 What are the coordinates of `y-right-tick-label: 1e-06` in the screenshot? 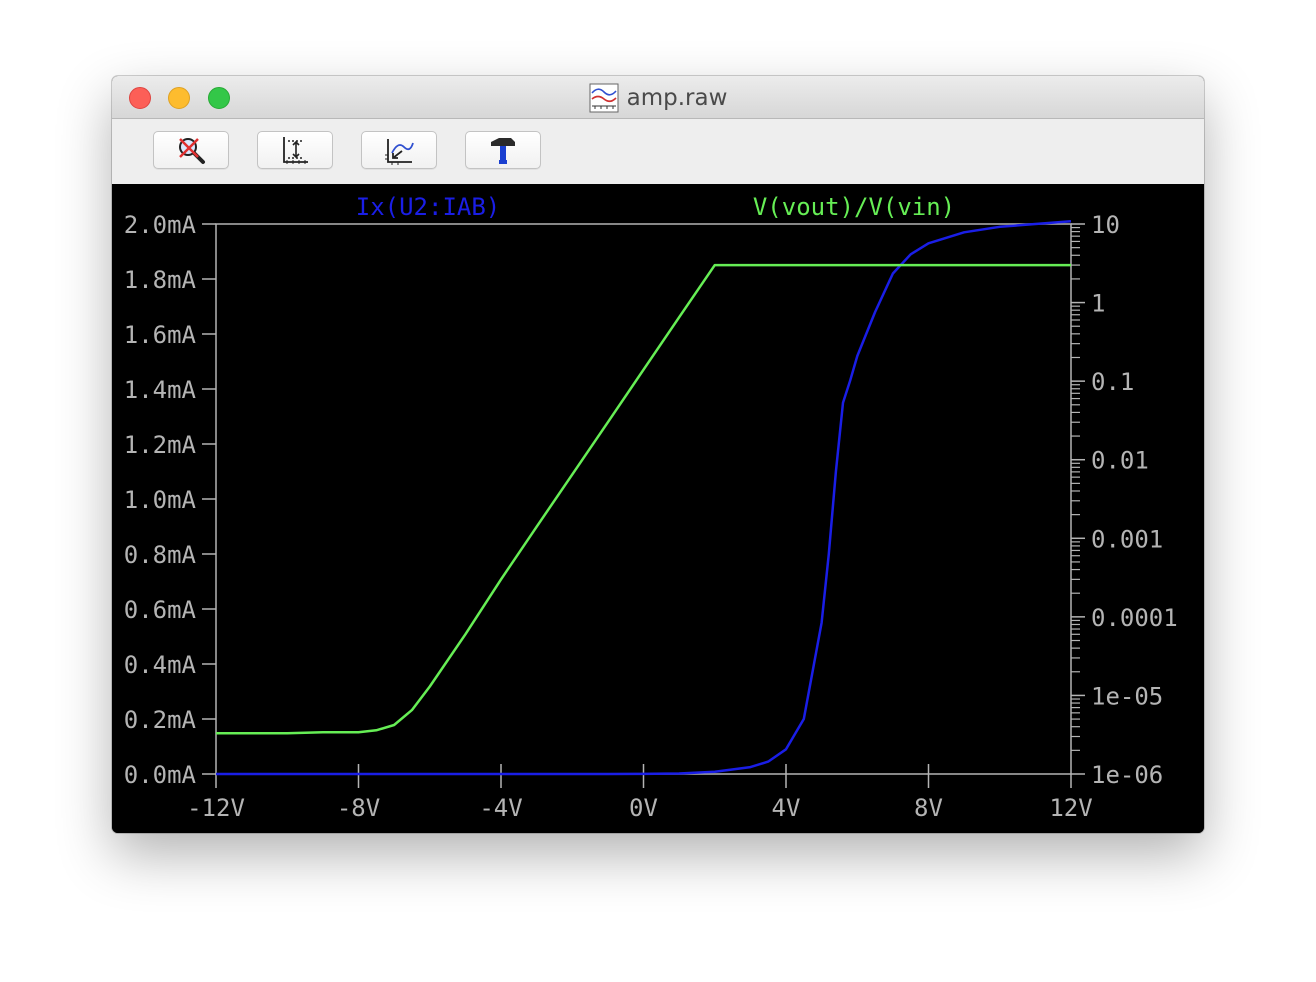 It's located at (1127, 775).